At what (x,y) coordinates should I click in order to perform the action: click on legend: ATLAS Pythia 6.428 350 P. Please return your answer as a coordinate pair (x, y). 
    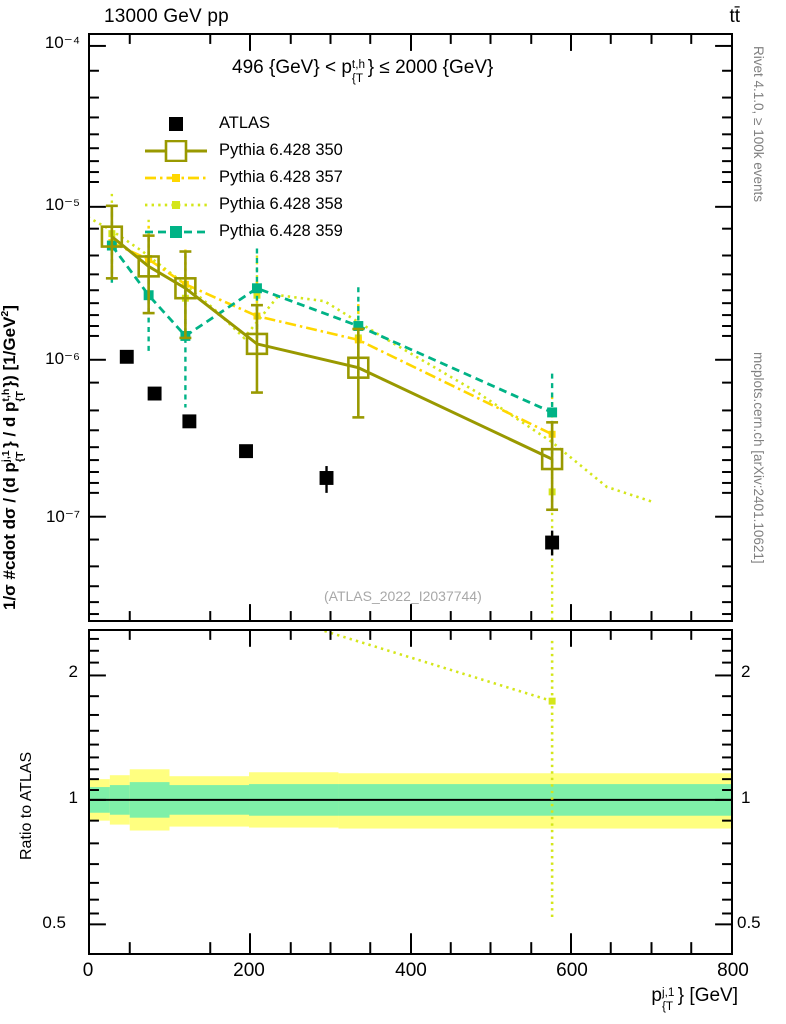
    Looking at the image, I should click on (244, 177).